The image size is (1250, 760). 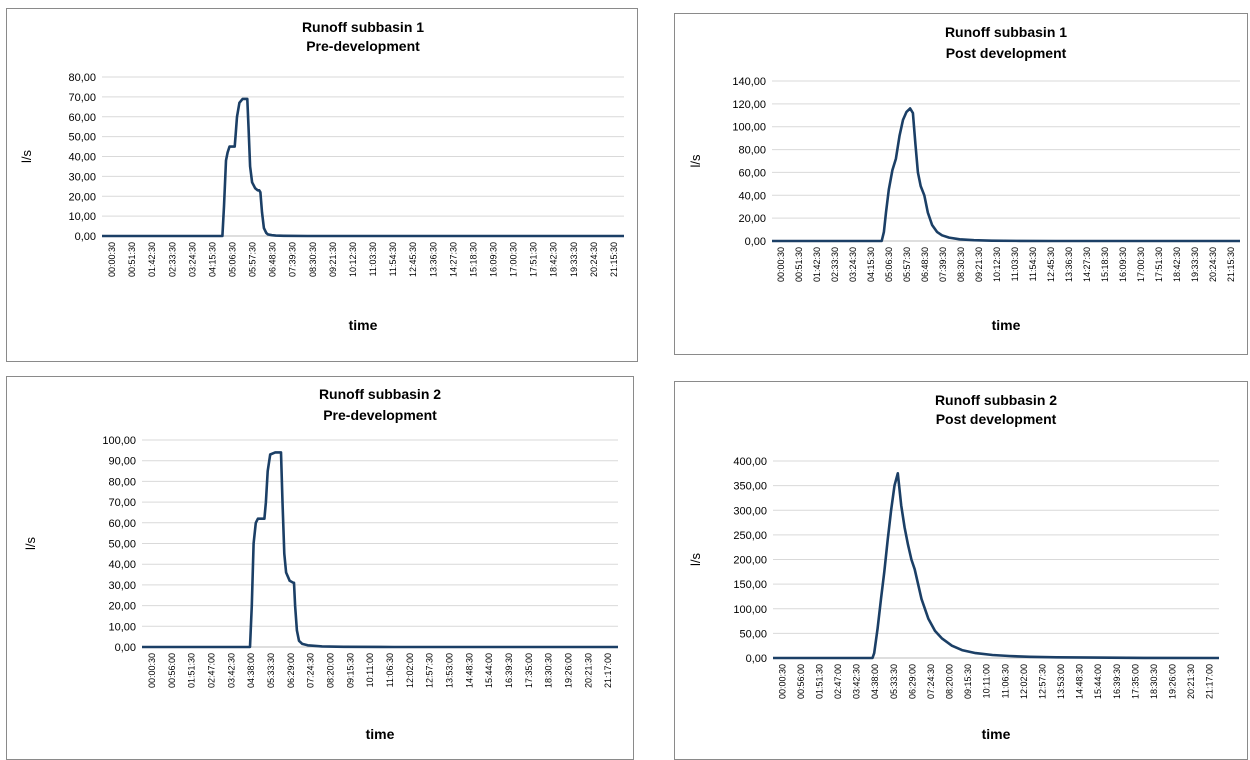 I want to click on chart-title: Runoff subbasin 1, so click(x=363, y=27).